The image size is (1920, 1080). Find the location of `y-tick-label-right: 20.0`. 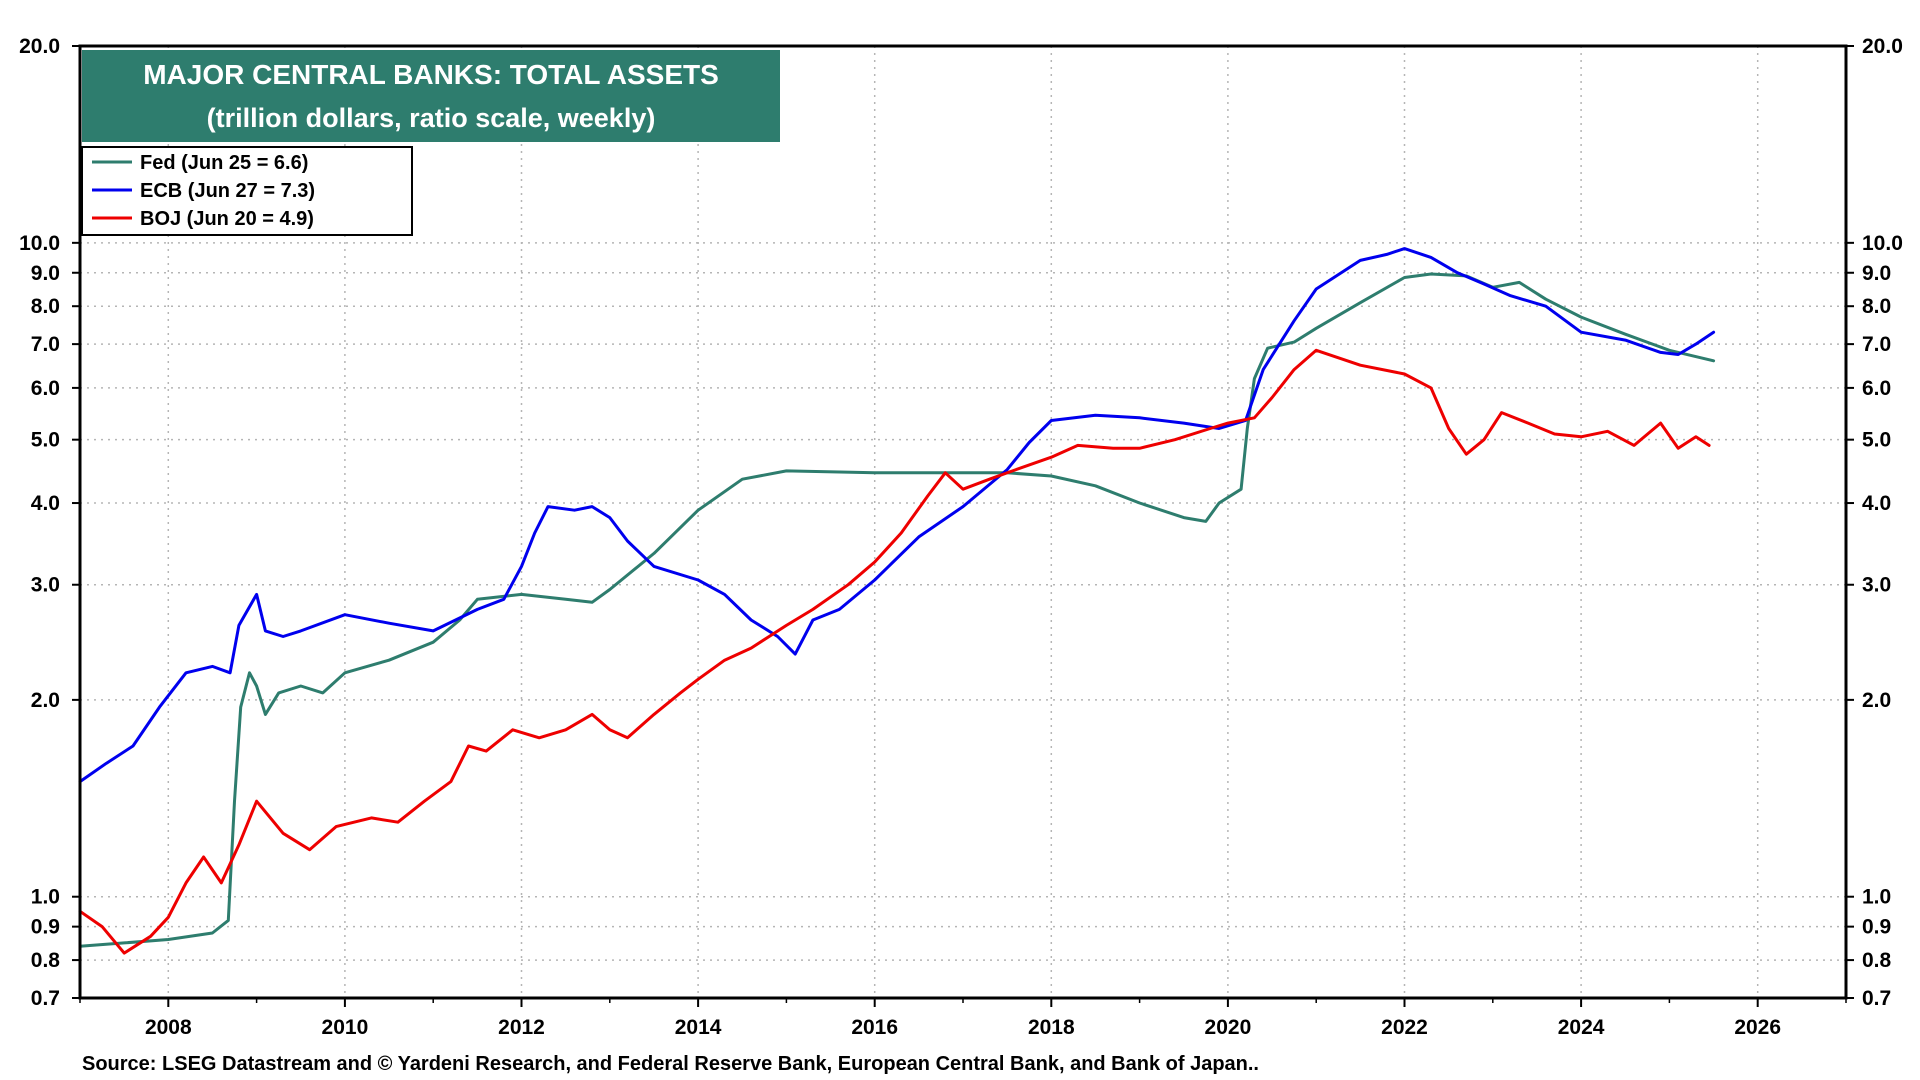

y-tick-label-right: 20.0 is located at coordinates (1882, 46).